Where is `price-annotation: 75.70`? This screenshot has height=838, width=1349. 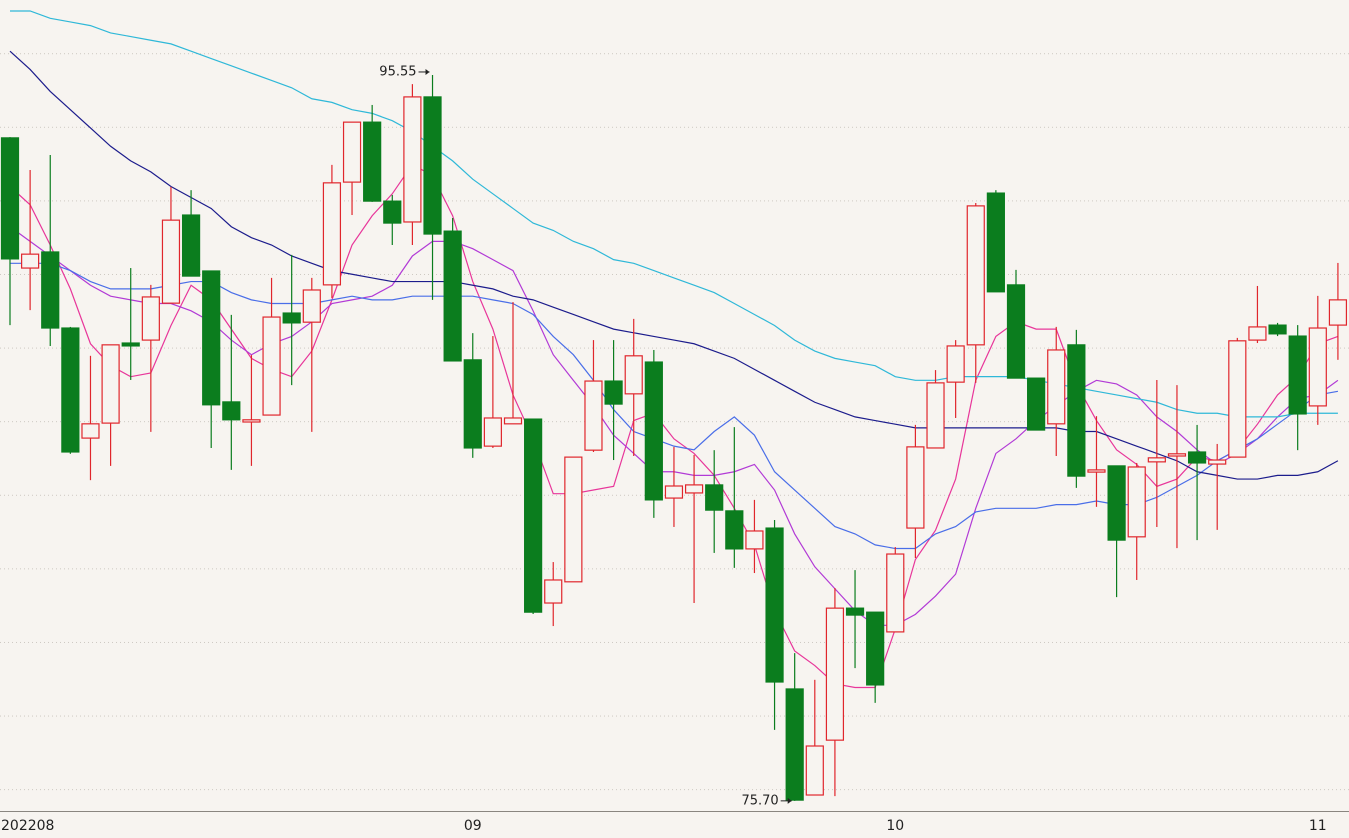 price-annotation: 75.70 is located at coordinates (759, 800).